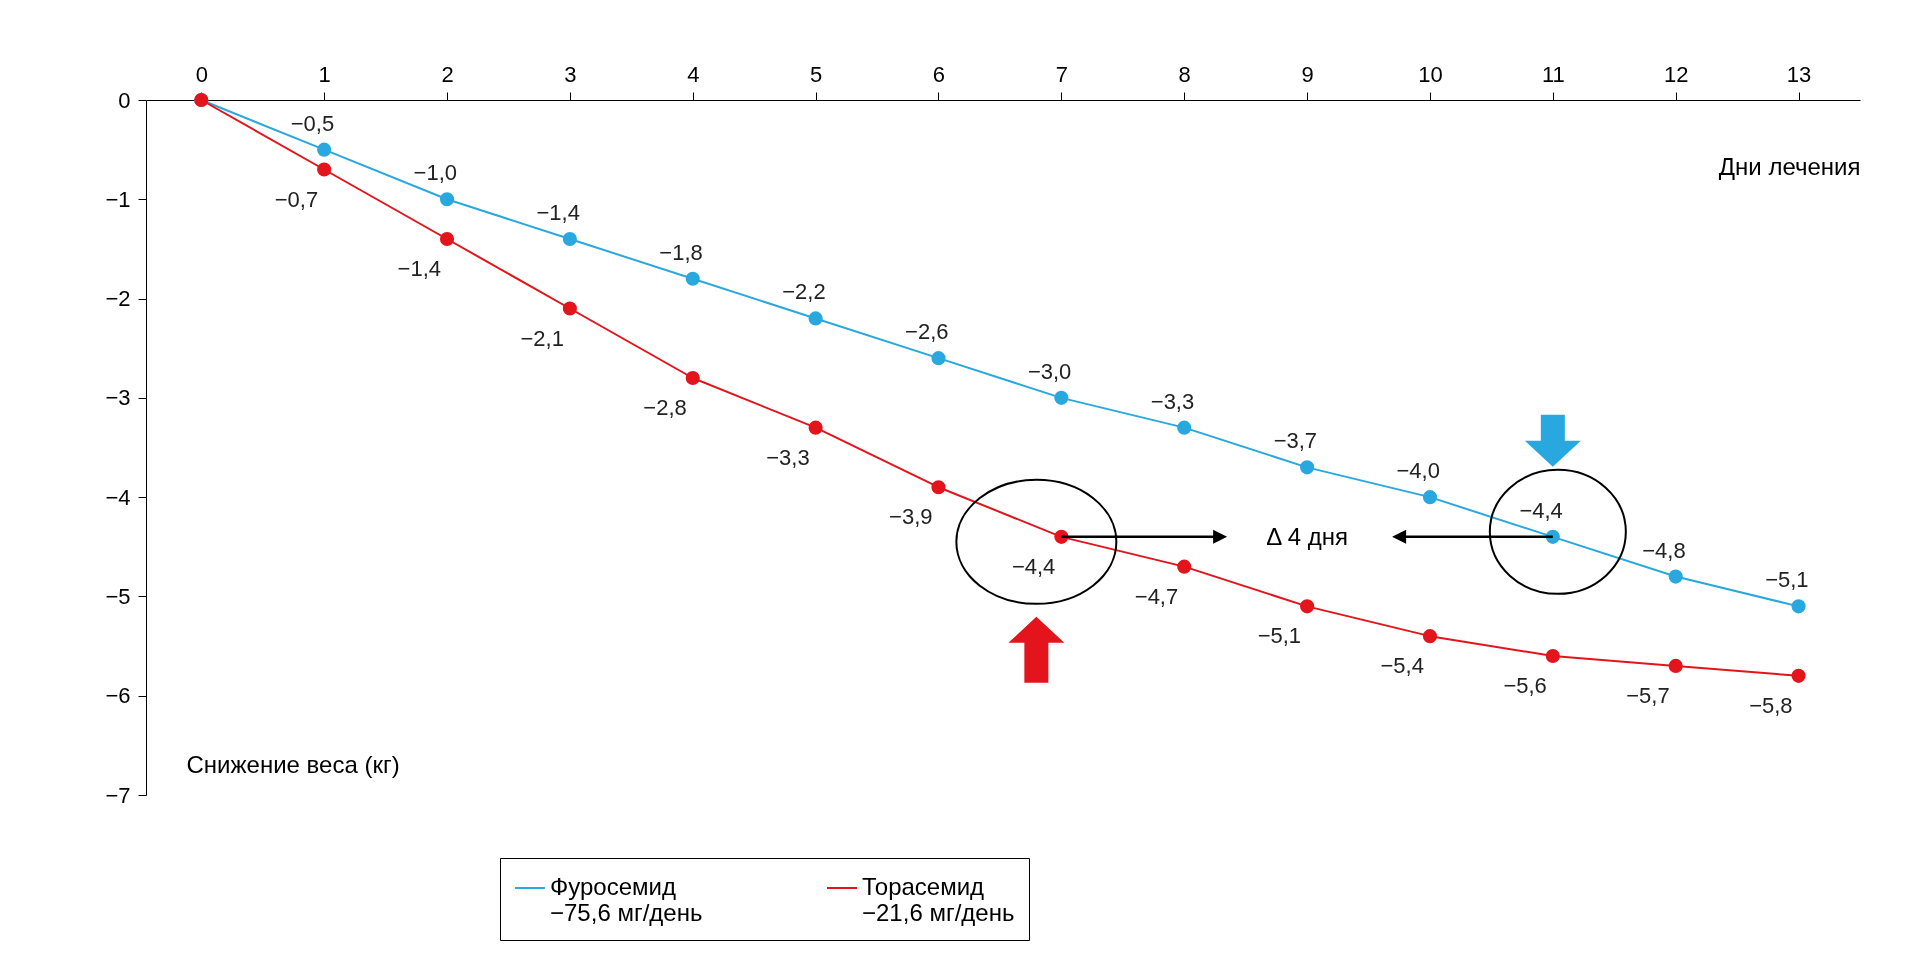 This screenshot has height=973, width=1913. What do you see at coordinates (939, 74) in the screenshot?
I see `x-tick-label: 6` at bounding box center [939, 74].